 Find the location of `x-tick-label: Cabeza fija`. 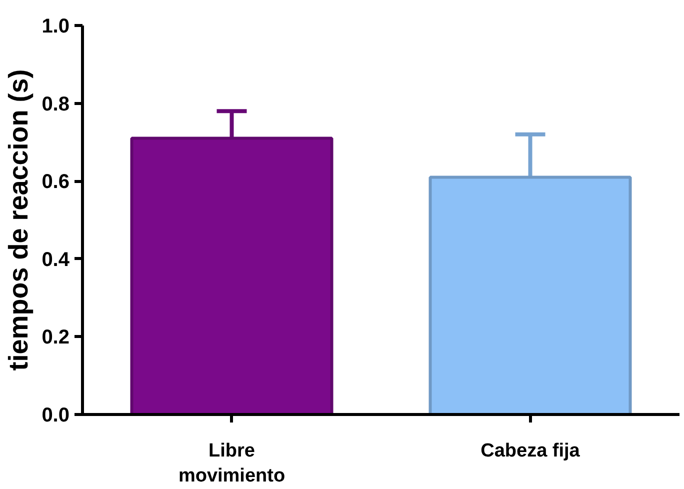

x-tick-label: Cabeza fija is located at coordinates (530, 451).